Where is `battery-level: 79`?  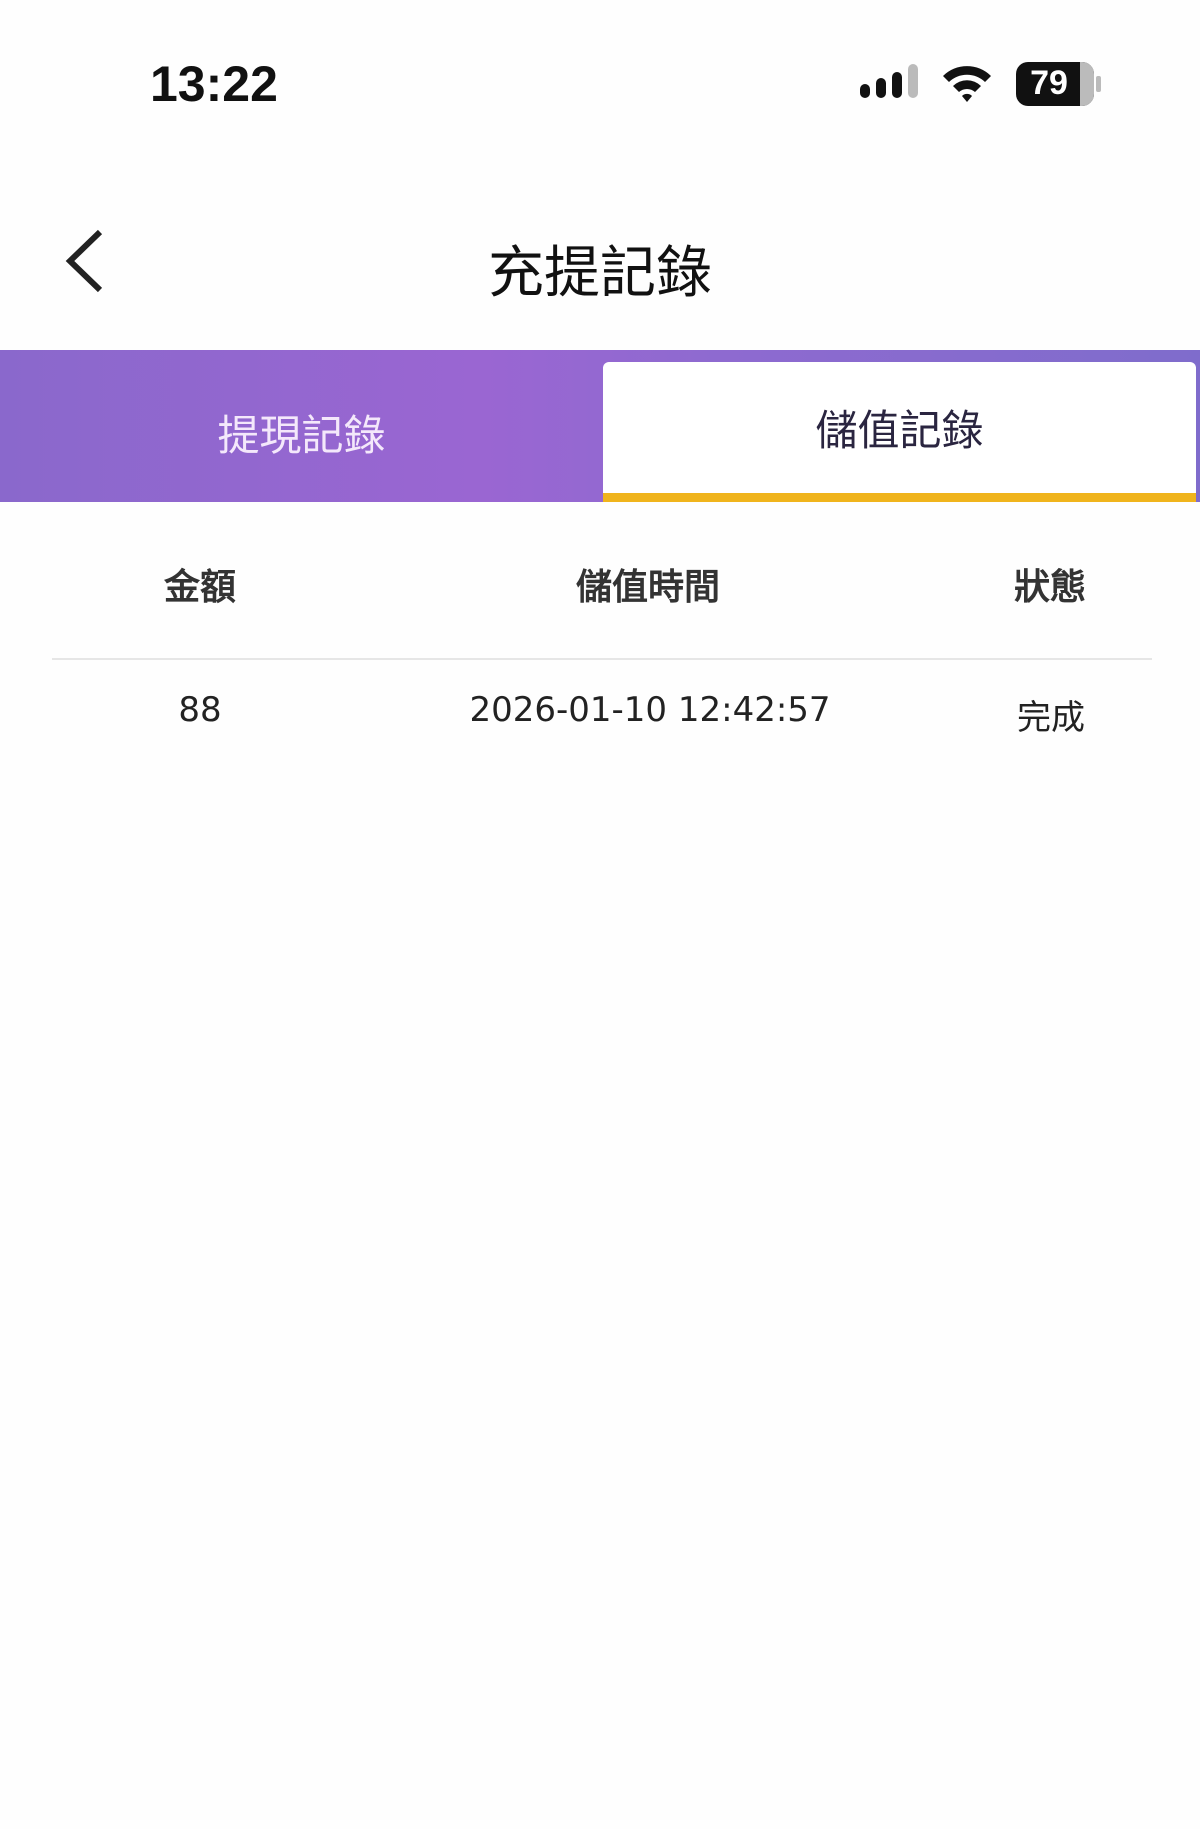
battery-level: 79 is located at coordinates (1049, 83).